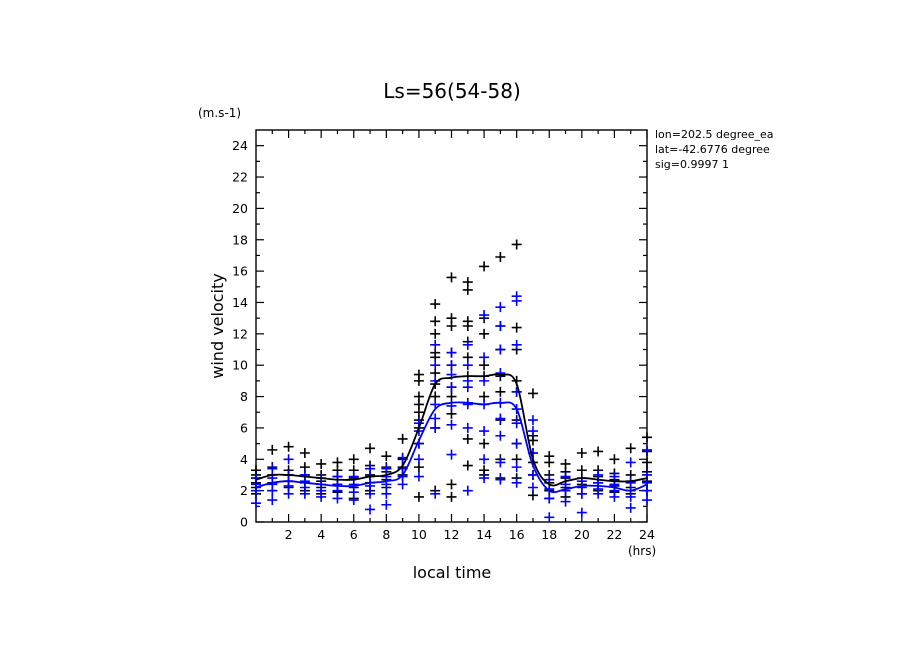  I want to click on x-tick-label: 10, so click(419, 534).